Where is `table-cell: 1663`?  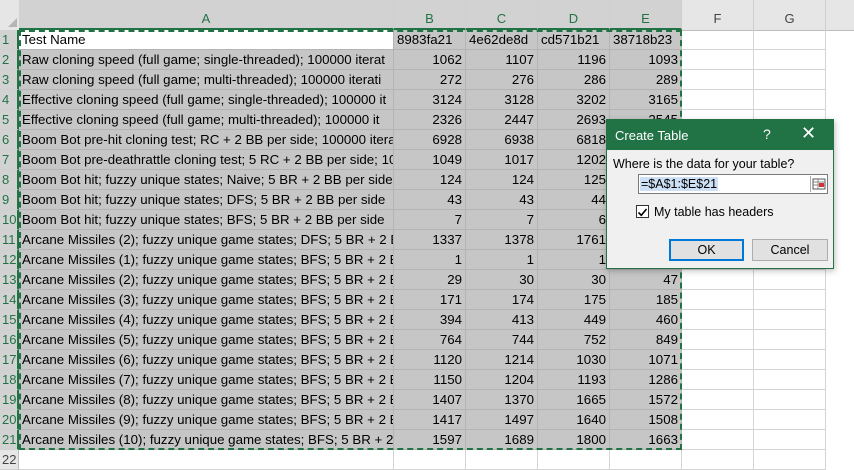
table-cell: 1663 is located at coordinates (646, 440).